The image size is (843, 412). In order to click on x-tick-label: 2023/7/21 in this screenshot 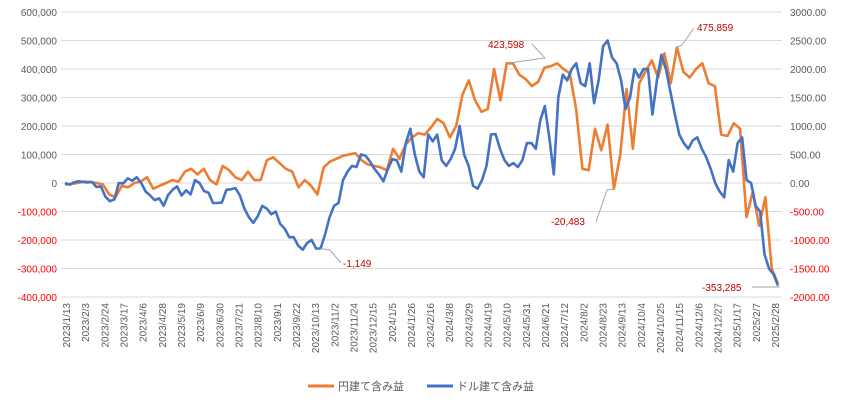, I will do `click(239, 325)`.